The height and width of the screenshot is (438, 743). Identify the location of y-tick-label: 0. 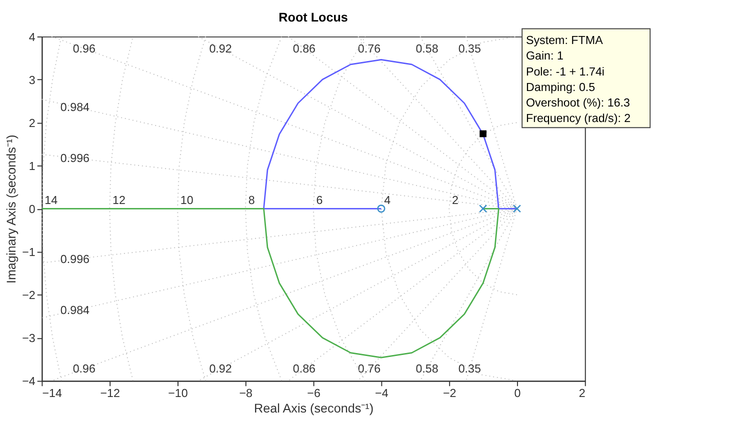
(32, 209).